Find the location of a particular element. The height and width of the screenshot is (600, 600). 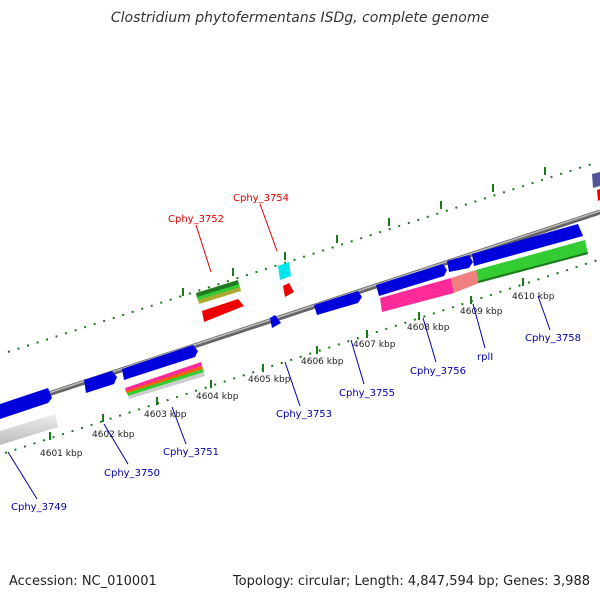

gene-edge-purple is located at coordinates (596, 180).